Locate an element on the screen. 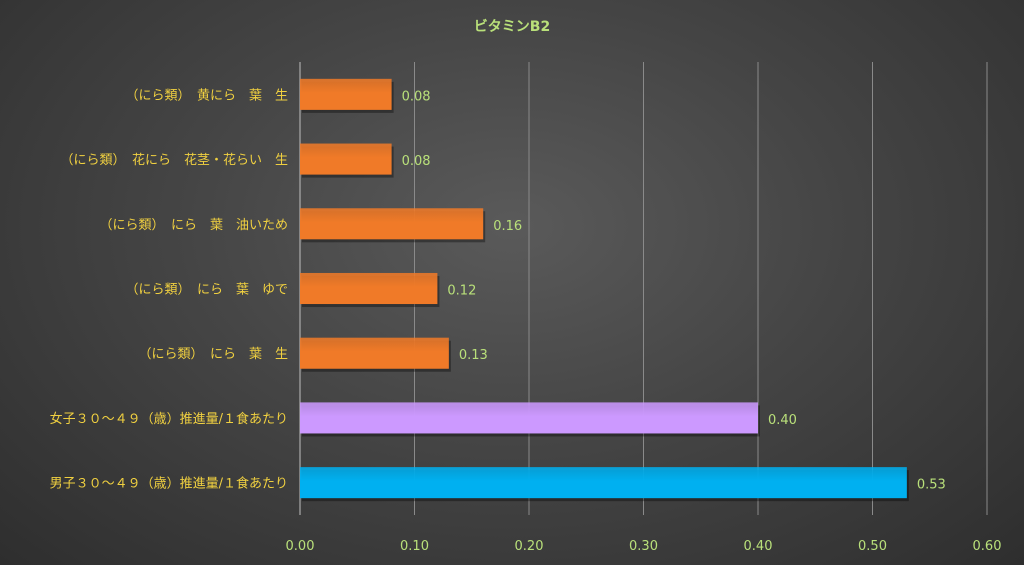 This screenshot has height=565, width=1024. chart-title: ビタミンB2 is located at coordinates (512, 27).